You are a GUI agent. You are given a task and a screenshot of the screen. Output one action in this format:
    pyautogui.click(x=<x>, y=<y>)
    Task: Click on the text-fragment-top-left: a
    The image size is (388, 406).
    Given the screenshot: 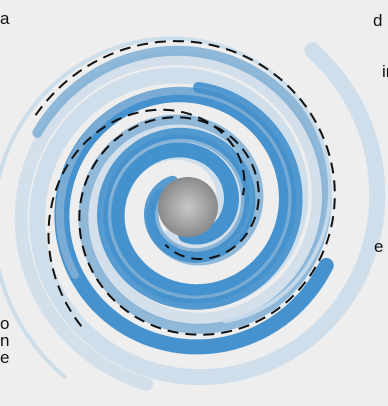 What is the action you would take?
    pyautogui.click(x=5, y=18)
    